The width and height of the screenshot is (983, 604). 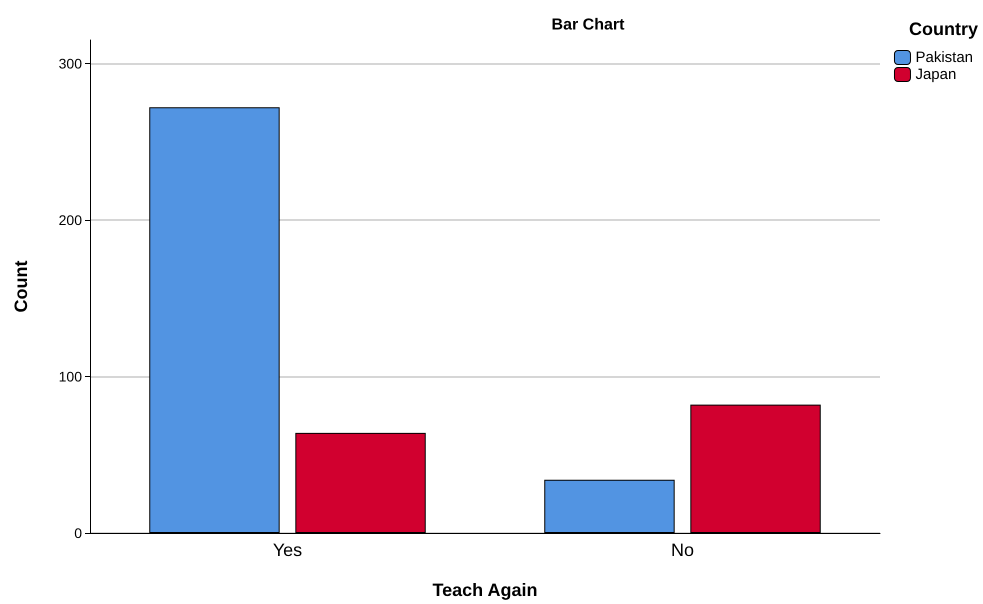 I want to click on x-tick-label: Yes, so click(x=287, y=550).